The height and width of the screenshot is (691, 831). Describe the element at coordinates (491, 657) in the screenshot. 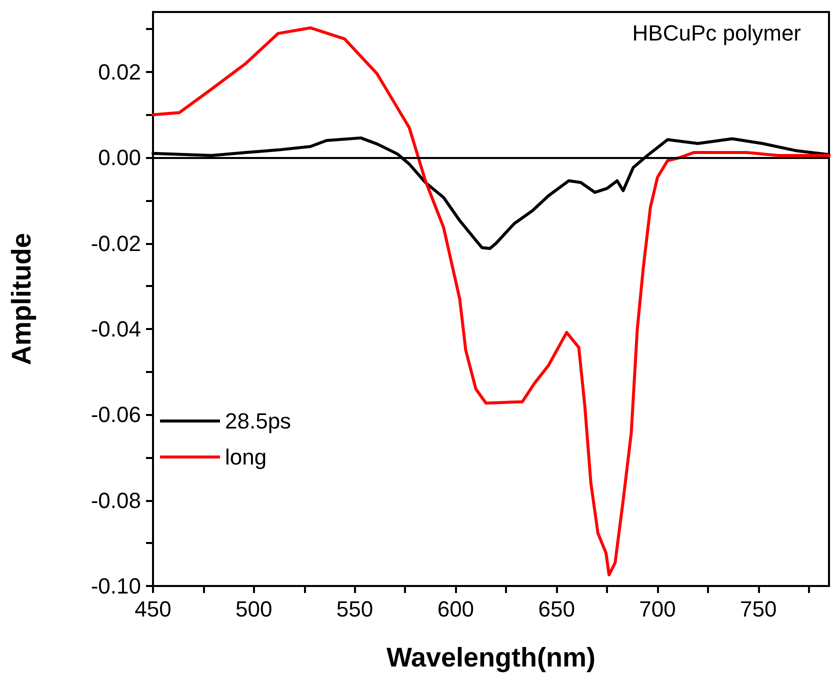

I see `x-axis-title: Wavelength(nm)` at that location.